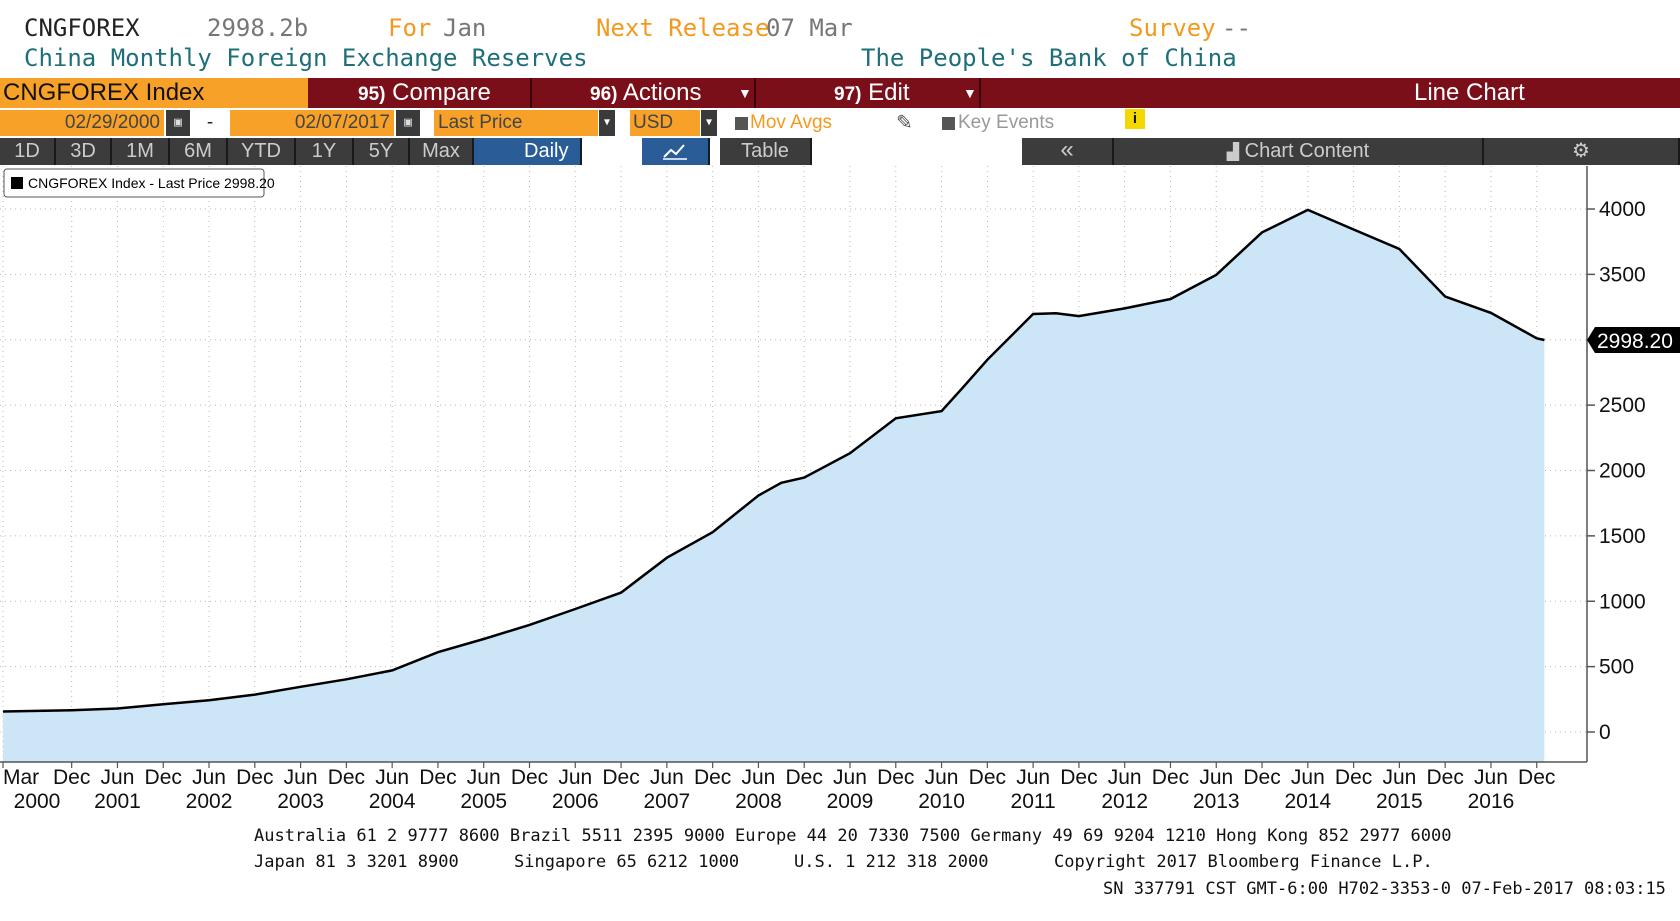 The height and width of the screenshot is (921, 1680). I want to click on periodicity-label: Daily, so click(546, 151).